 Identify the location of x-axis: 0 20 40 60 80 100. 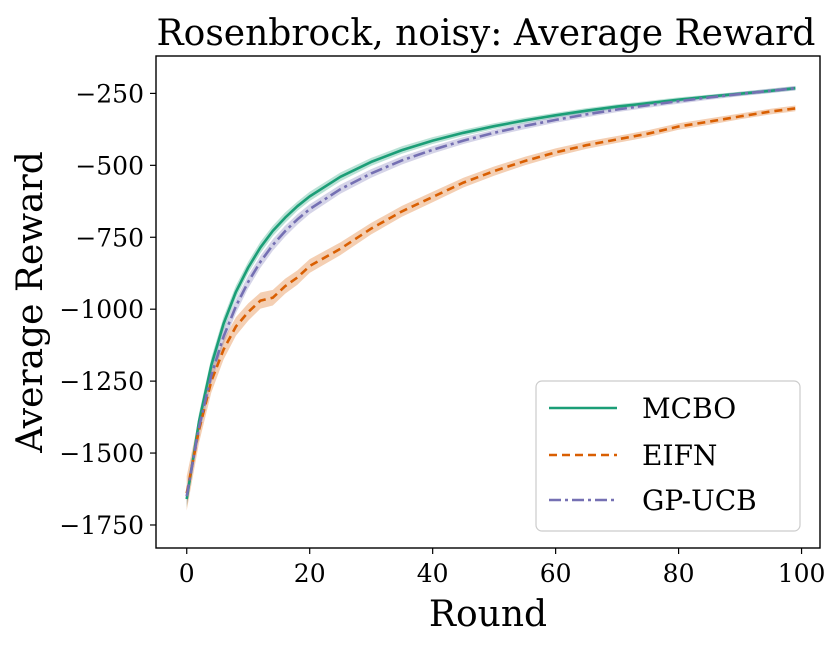
(502, 568).